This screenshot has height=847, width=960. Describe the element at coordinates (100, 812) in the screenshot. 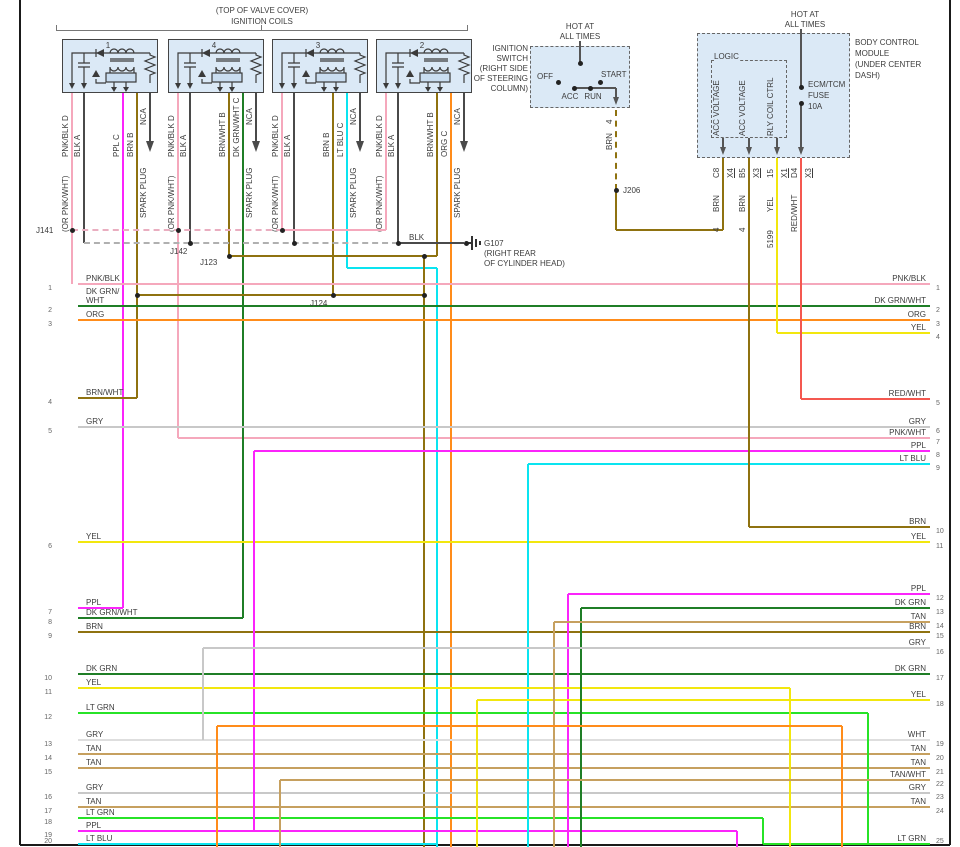

I see `edge-wire-label: LT GRN` at that location.